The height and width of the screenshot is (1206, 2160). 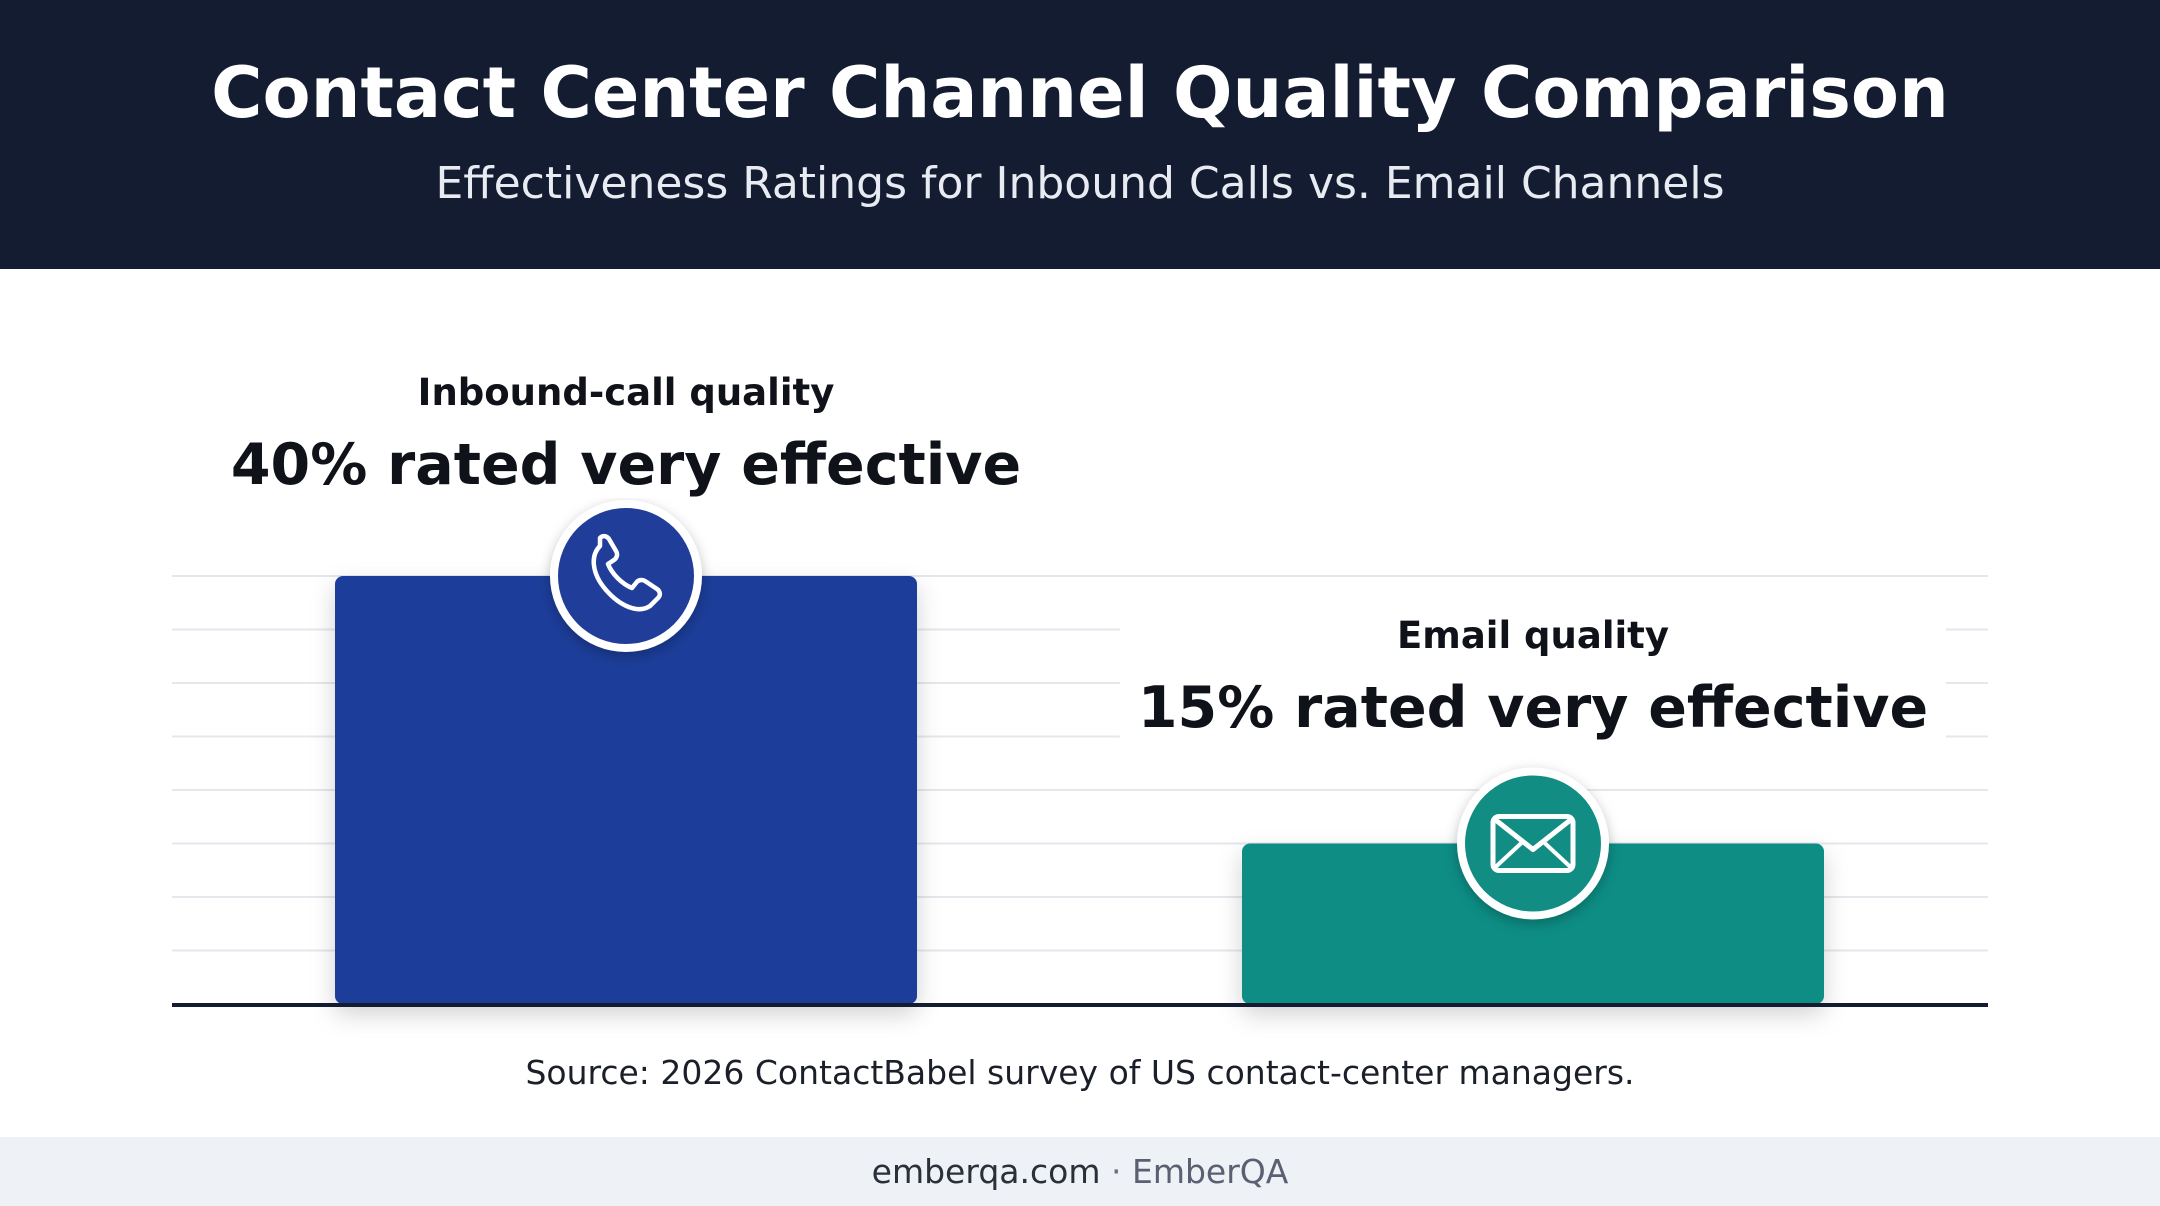 What do you see at coordinates (1533, 707) in the screenshot?
I see `value-label-email: 15% rated very effective` at bounding box center [1533, 707].